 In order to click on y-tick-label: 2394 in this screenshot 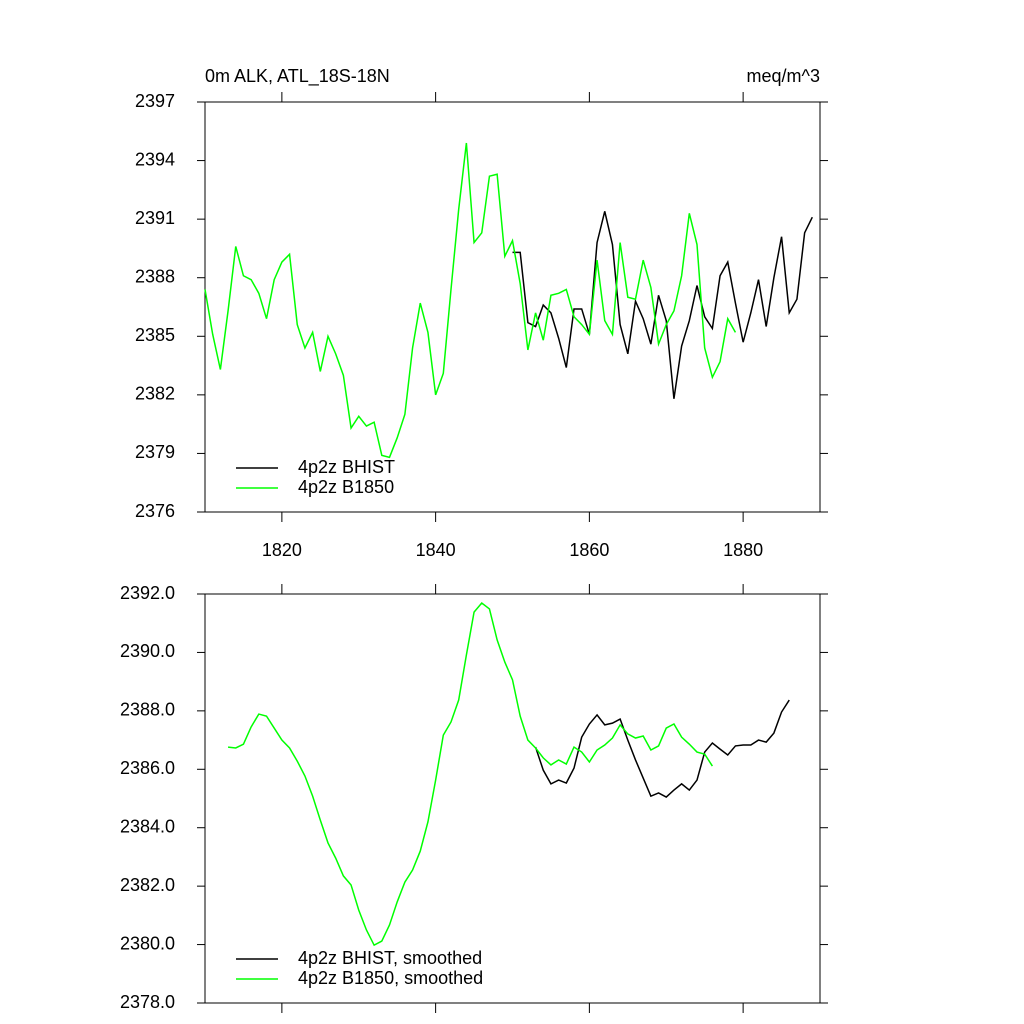, I will do `click(155, 159)`.